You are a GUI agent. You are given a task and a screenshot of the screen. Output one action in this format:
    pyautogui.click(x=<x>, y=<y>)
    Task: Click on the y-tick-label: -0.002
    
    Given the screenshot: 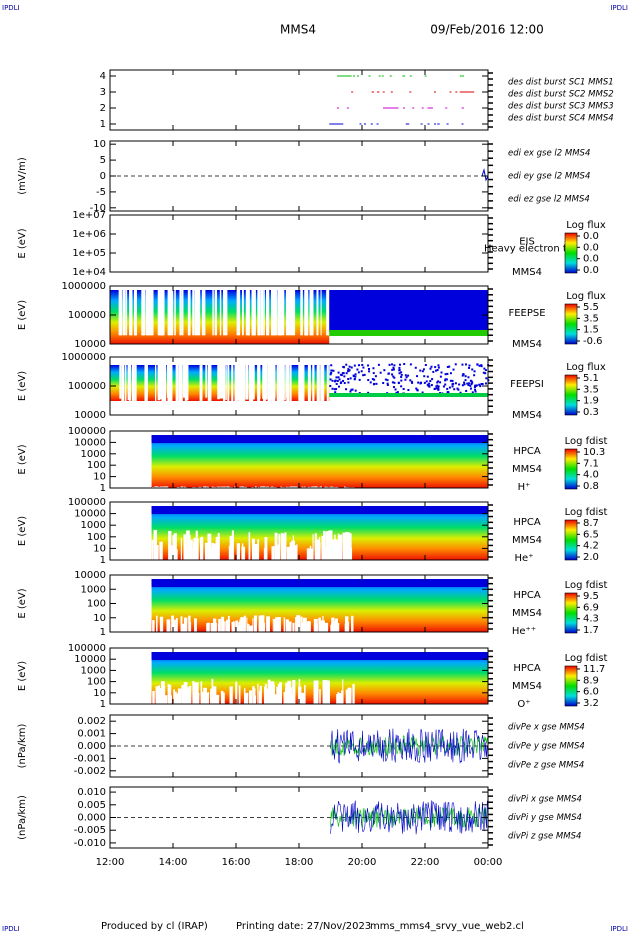 What is the action you would take?
    pyautogui.click(x=90, y=771)
    